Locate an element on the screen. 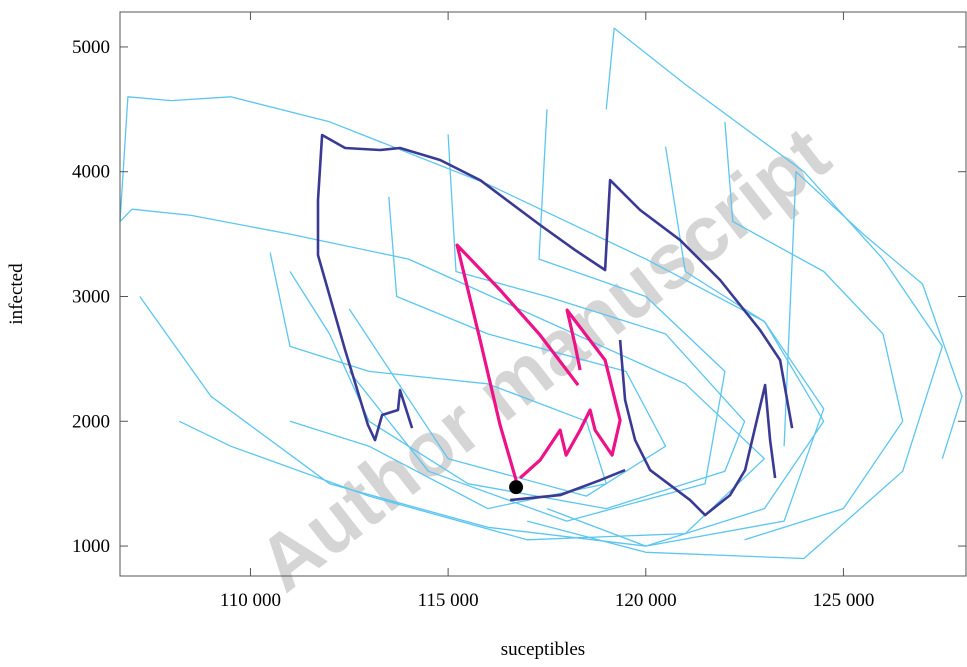  y-tick-label: 3000 is located at coordinates (91, 296).